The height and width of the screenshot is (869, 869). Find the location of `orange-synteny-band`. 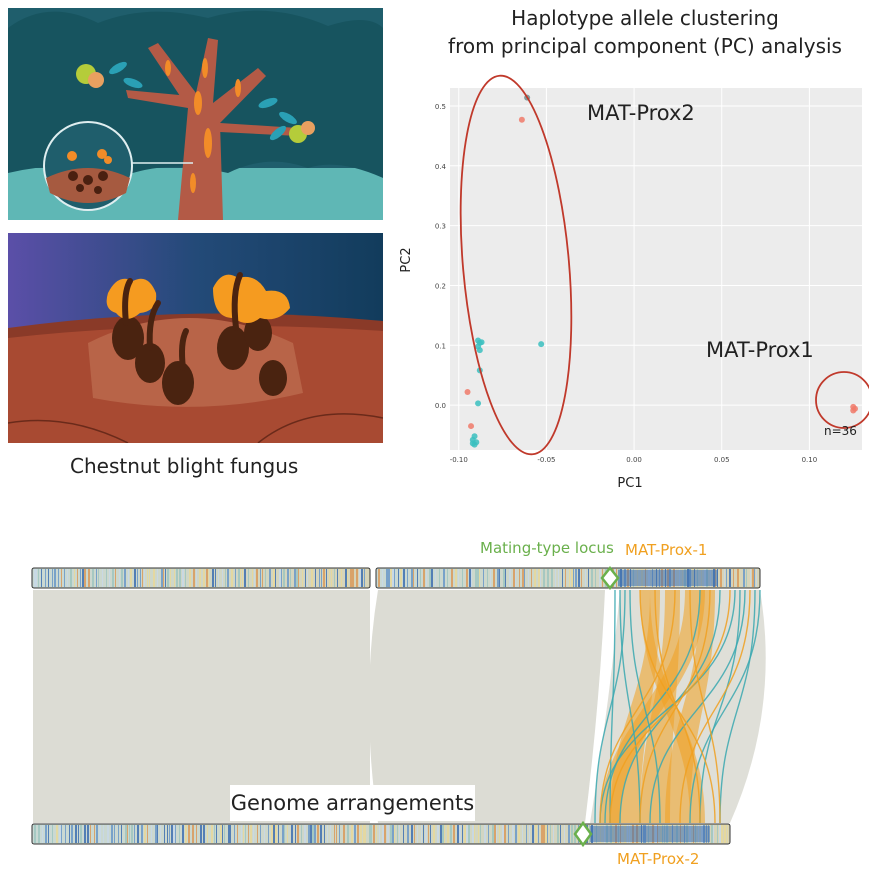

orange-synteny-band is located at coordinates (652, 706).